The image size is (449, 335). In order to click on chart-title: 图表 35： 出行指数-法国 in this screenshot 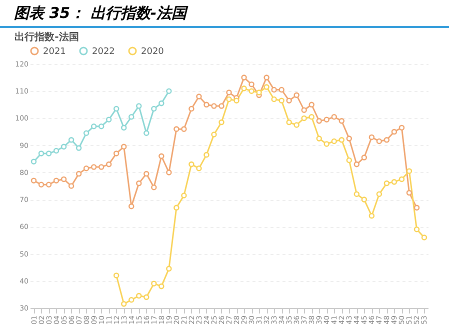, I will do `click(224, 14)`.